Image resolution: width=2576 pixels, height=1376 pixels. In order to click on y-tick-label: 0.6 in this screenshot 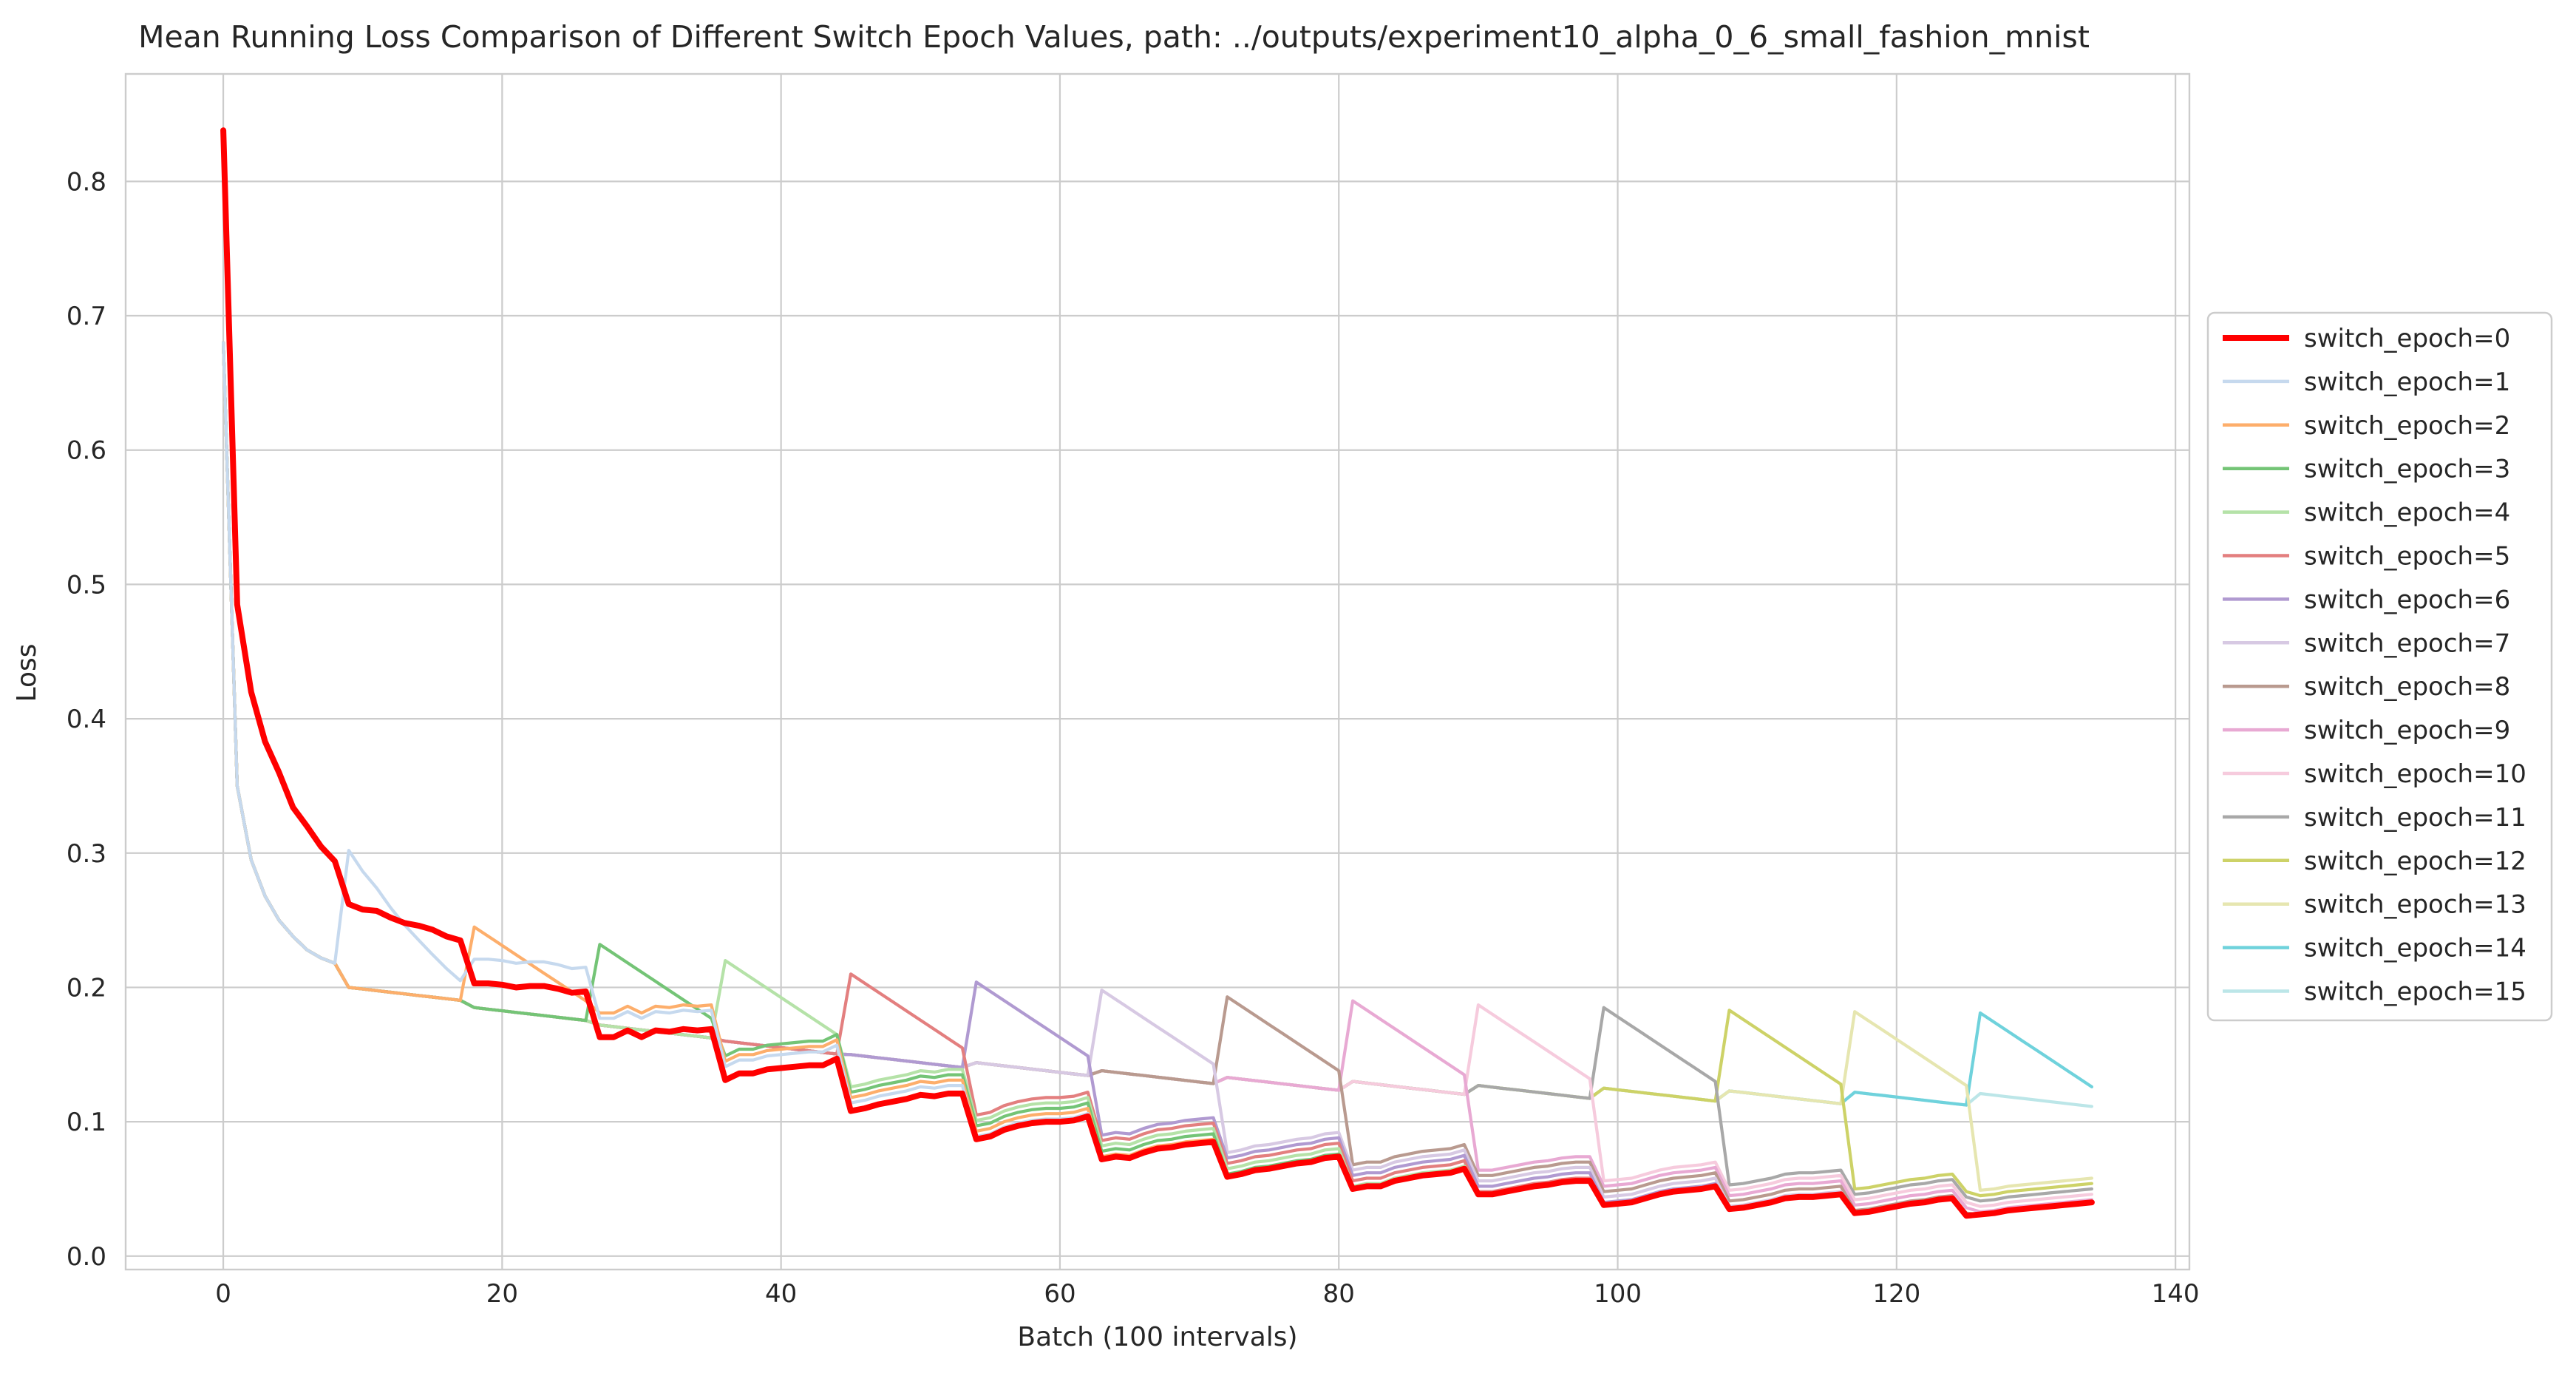, I will do `click(86, 451)`.